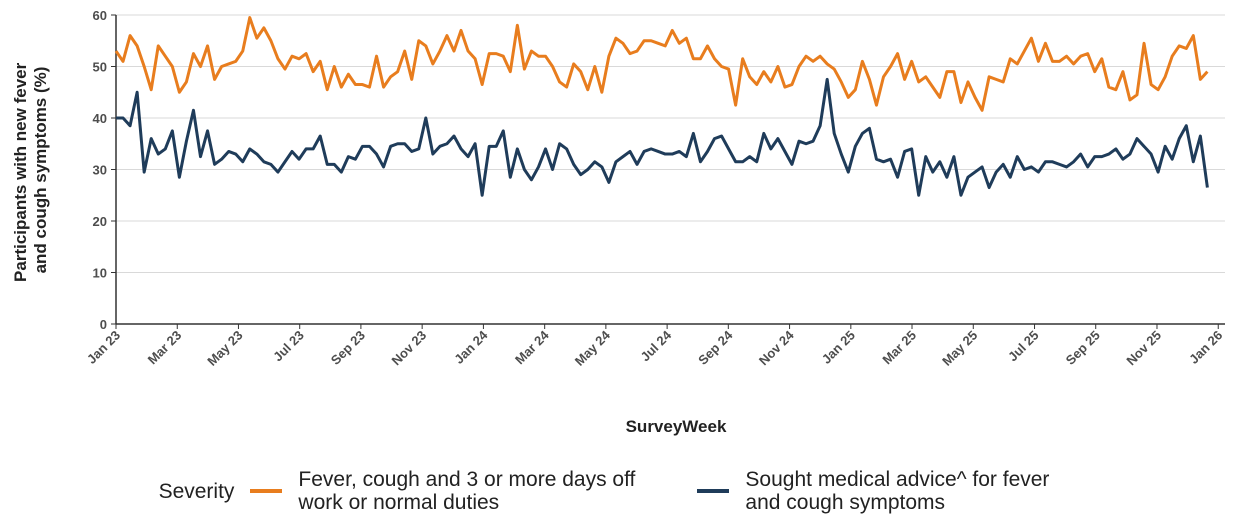  Describe the element at coordinates (899, 348) in the screenshot. I see `x-tick-label: Mar 25` at that location.